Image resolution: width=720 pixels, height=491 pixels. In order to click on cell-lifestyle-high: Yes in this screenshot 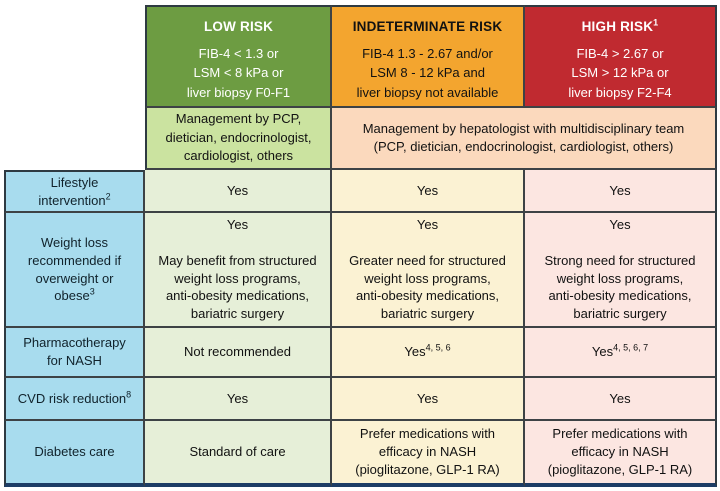, I will do `click(621, 191)`.